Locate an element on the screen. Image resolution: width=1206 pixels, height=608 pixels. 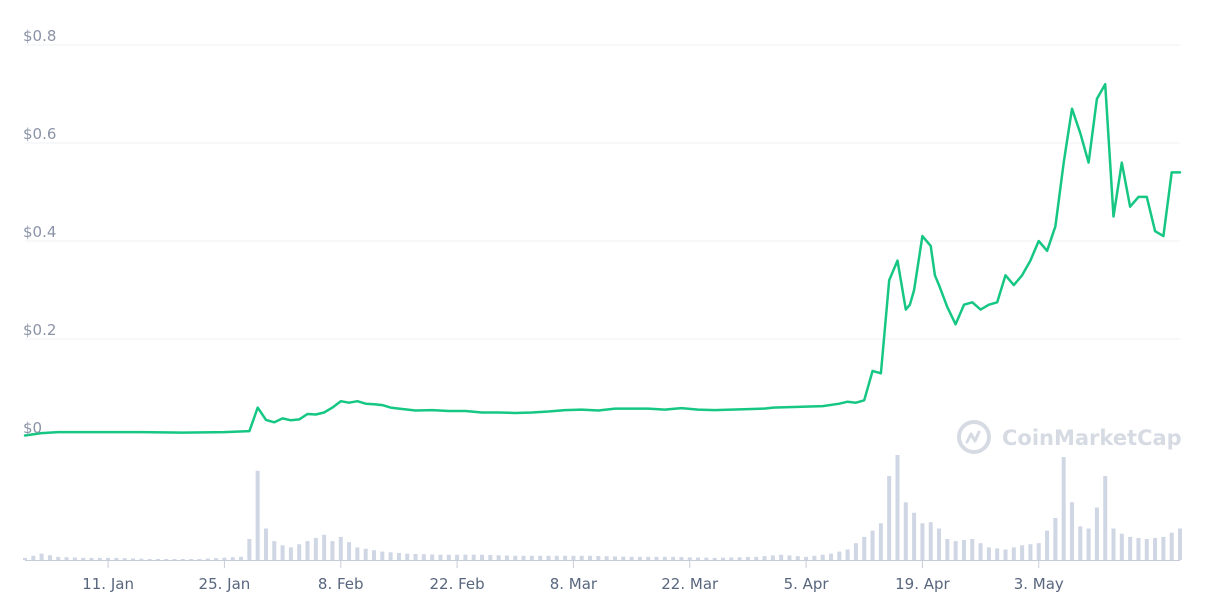
coinmarketcap-watermark: CoinMarketCap is located at coordinates (1069, 437).